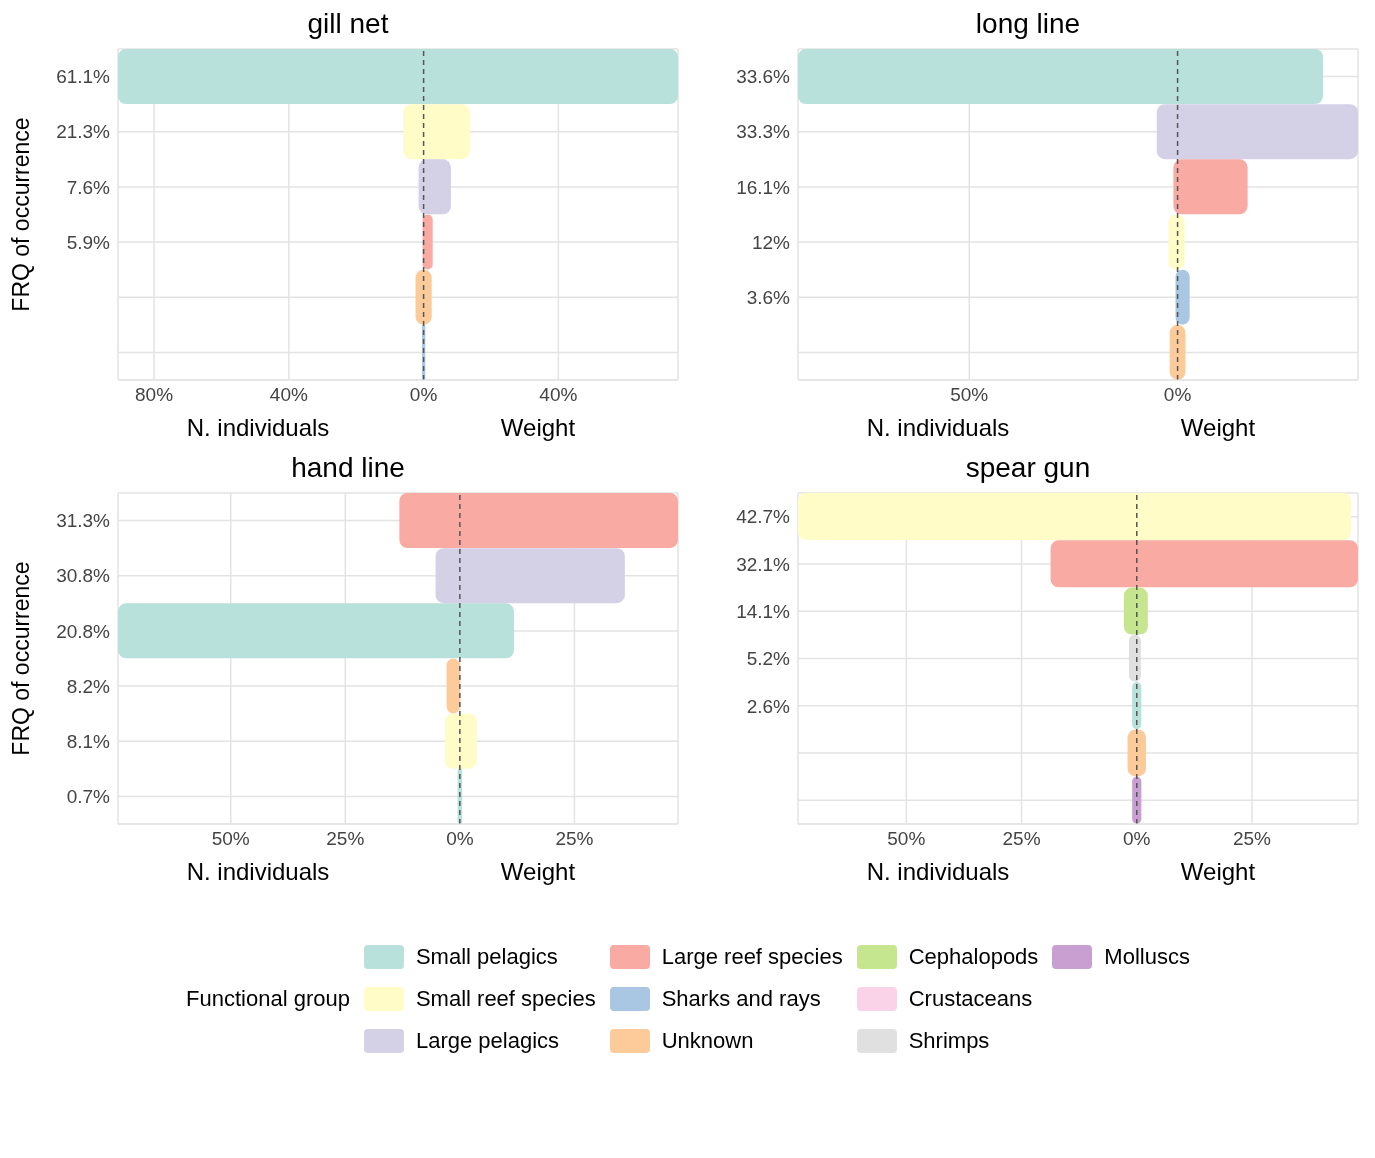 The width and height of the screenshot is (1375, 1158). I want to click on legend-label: Crustaceans, so click(970, 999).